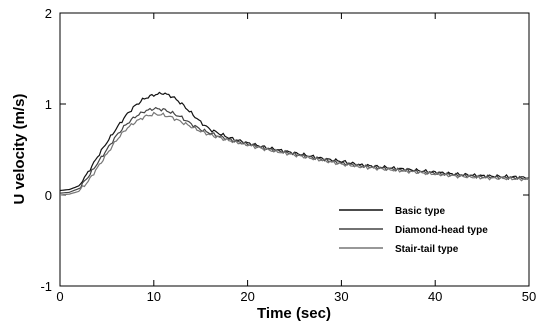 The height and width of the screenshot is (322, 545). Describe the element at coordinates (48, 195) in the screenshot. I see `y-tick-label: 0` at that location.